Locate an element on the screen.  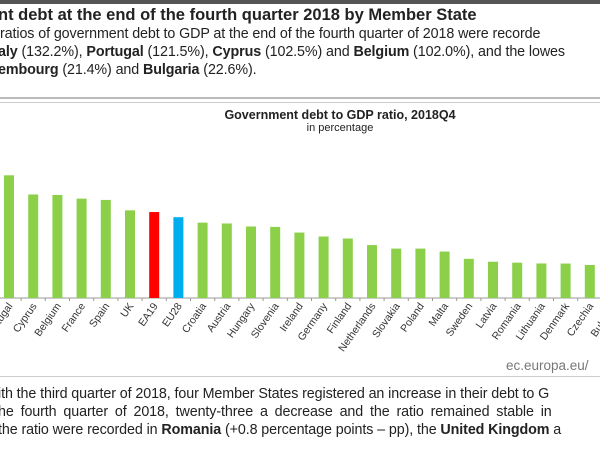
text-segment: a is located at coordinates (555, 430).